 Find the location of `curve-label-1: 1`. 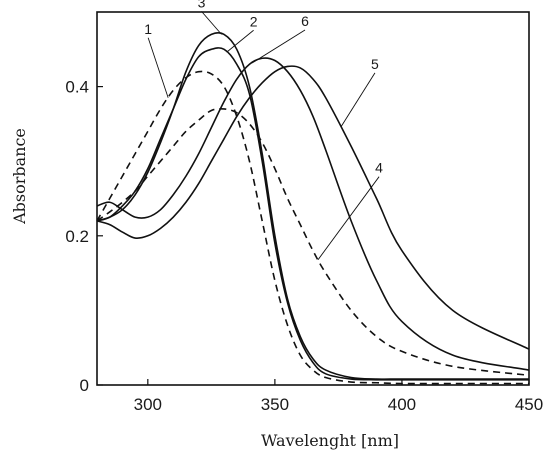

curve-label-1: 1 is located at coordinates (148, 29).